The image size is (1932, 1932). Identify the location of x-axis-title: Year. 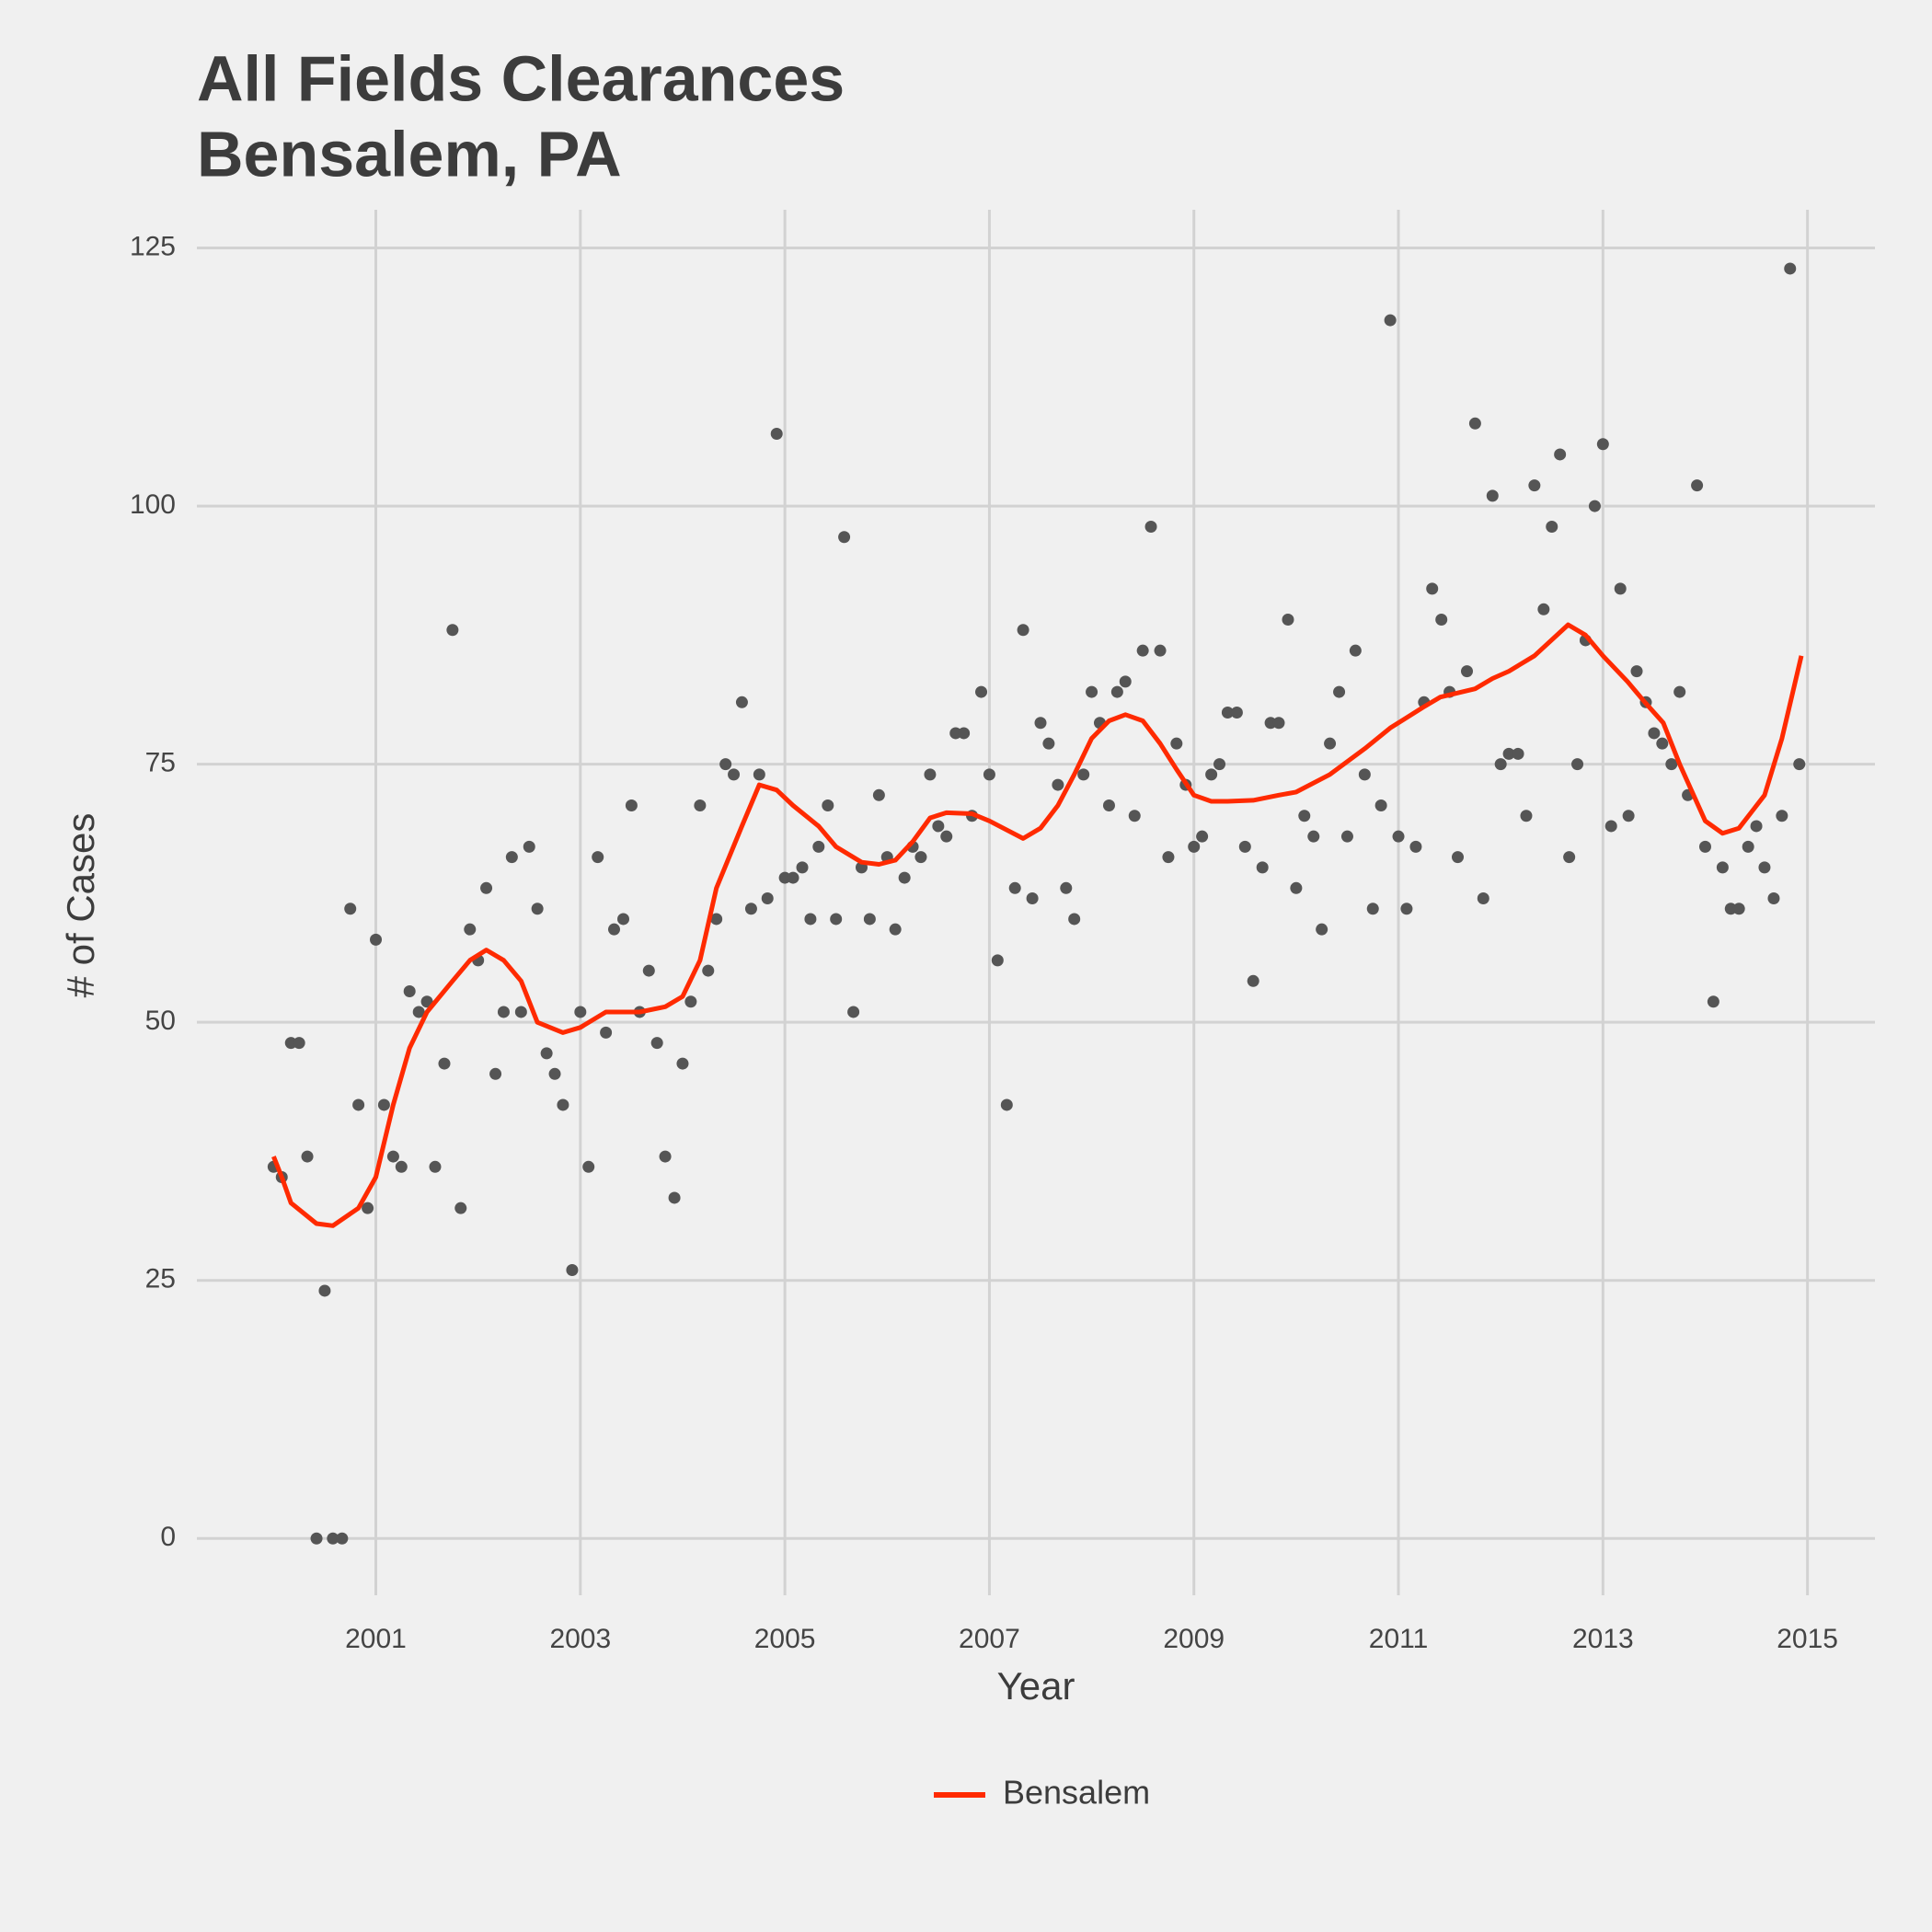
(1036, 1686).